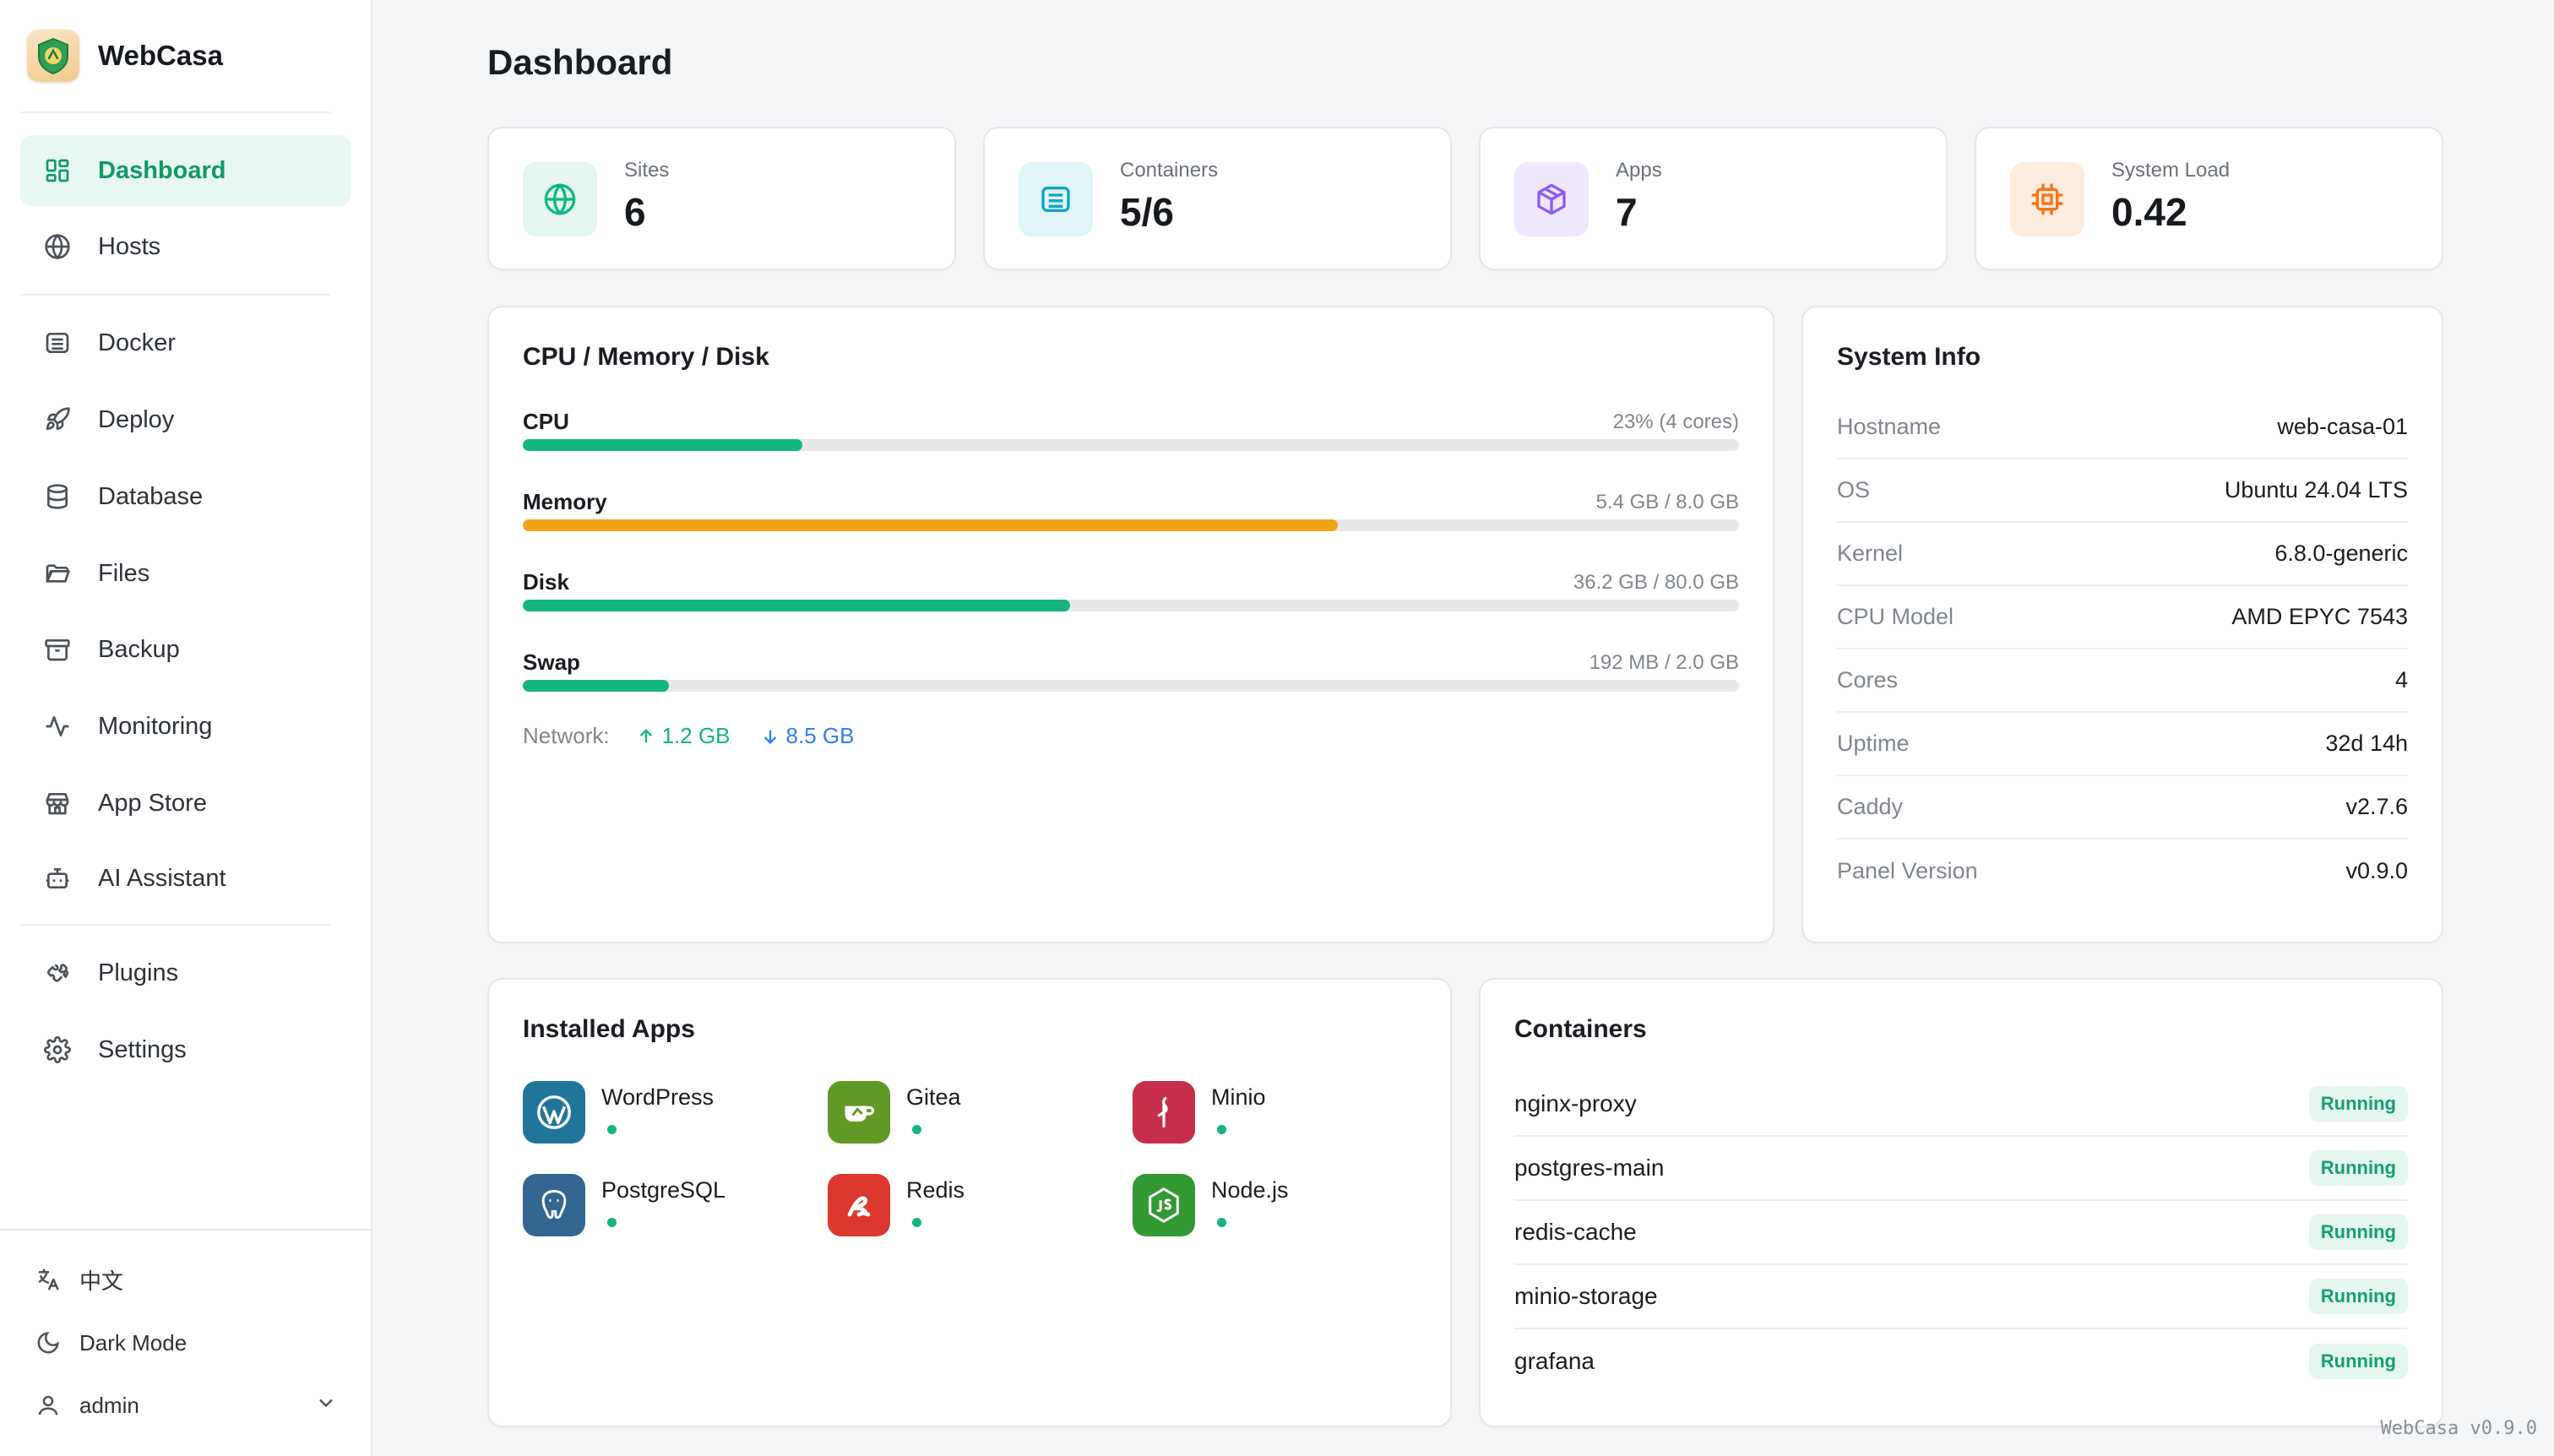  Describe the element at coordinates (1164, 1113) in the screenshot. I see `minio-icon` at that location.